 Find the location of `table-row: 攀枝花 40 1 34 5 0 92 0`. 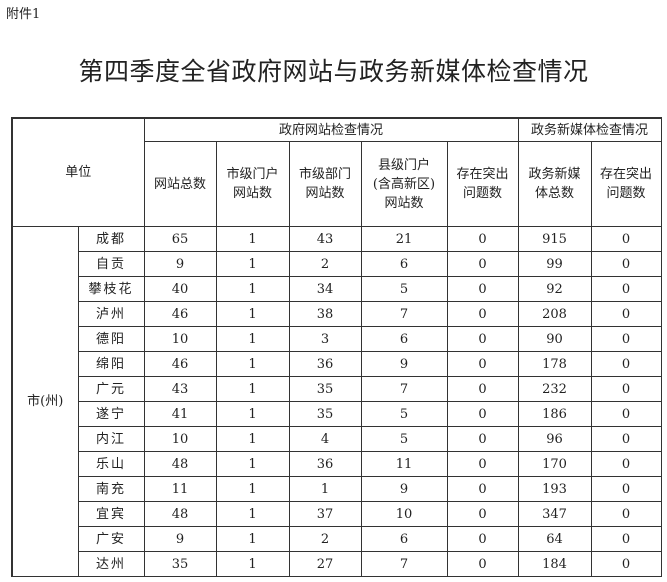

table-row: 攀枝花 40 1 34 5 0 92 0 is located at coordinates (337, 289).